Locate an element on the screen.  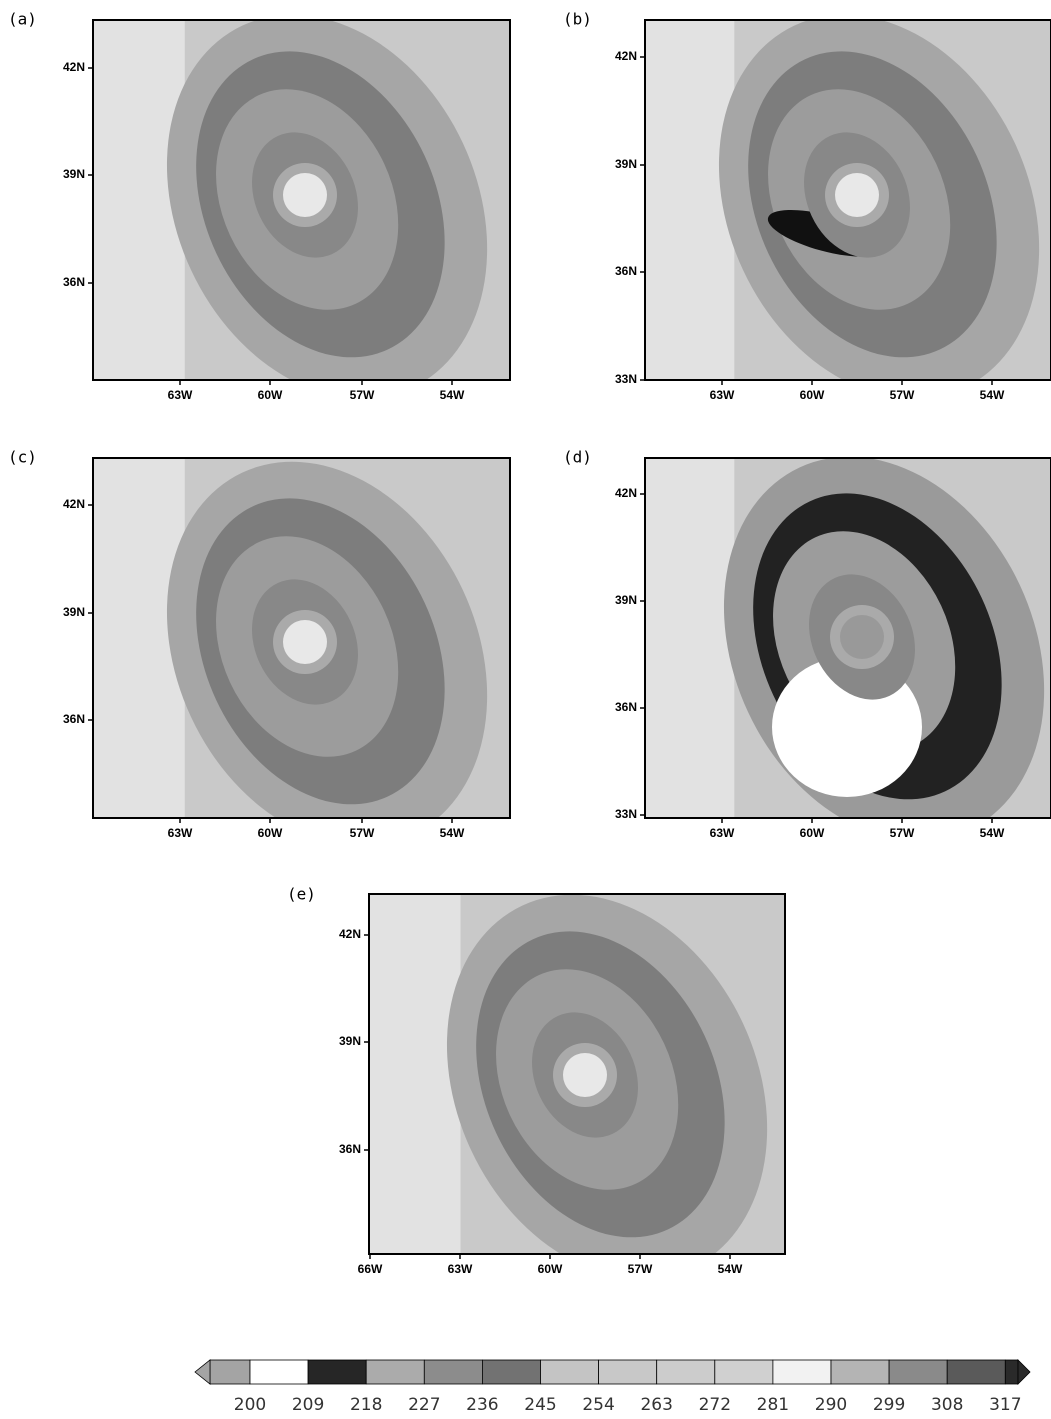
colorbar-label: 245 is located at coordinates (540, 1405).